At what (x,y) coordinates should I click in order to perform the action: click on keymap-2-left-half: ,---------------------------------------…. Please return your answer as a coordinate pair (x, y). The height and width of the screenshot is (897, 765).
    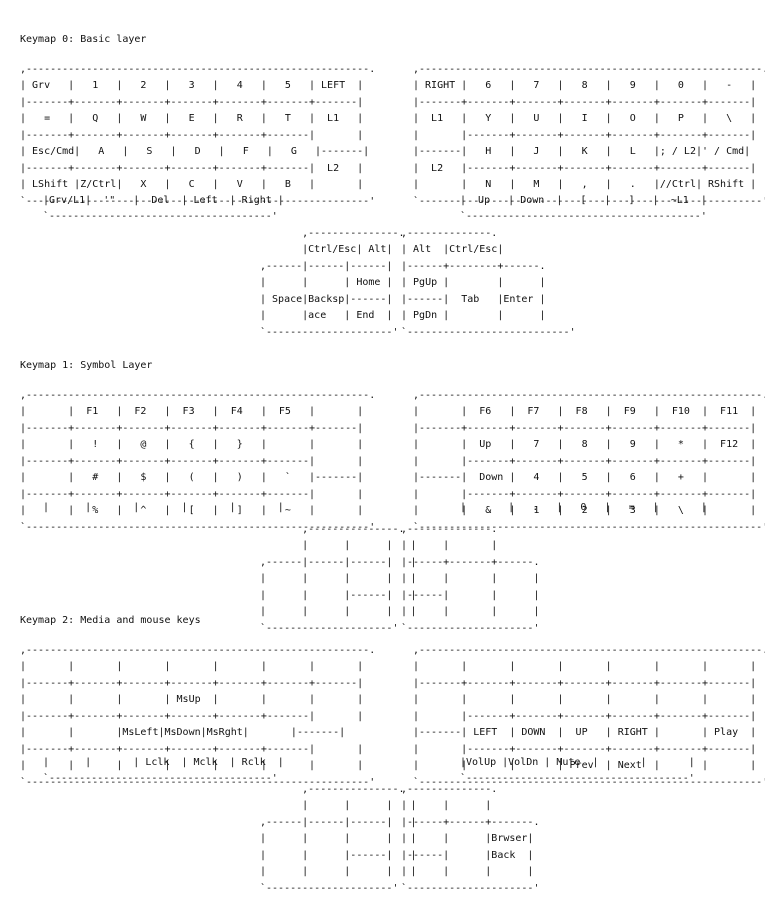
    Looking at the image, I should click on (198, 716).